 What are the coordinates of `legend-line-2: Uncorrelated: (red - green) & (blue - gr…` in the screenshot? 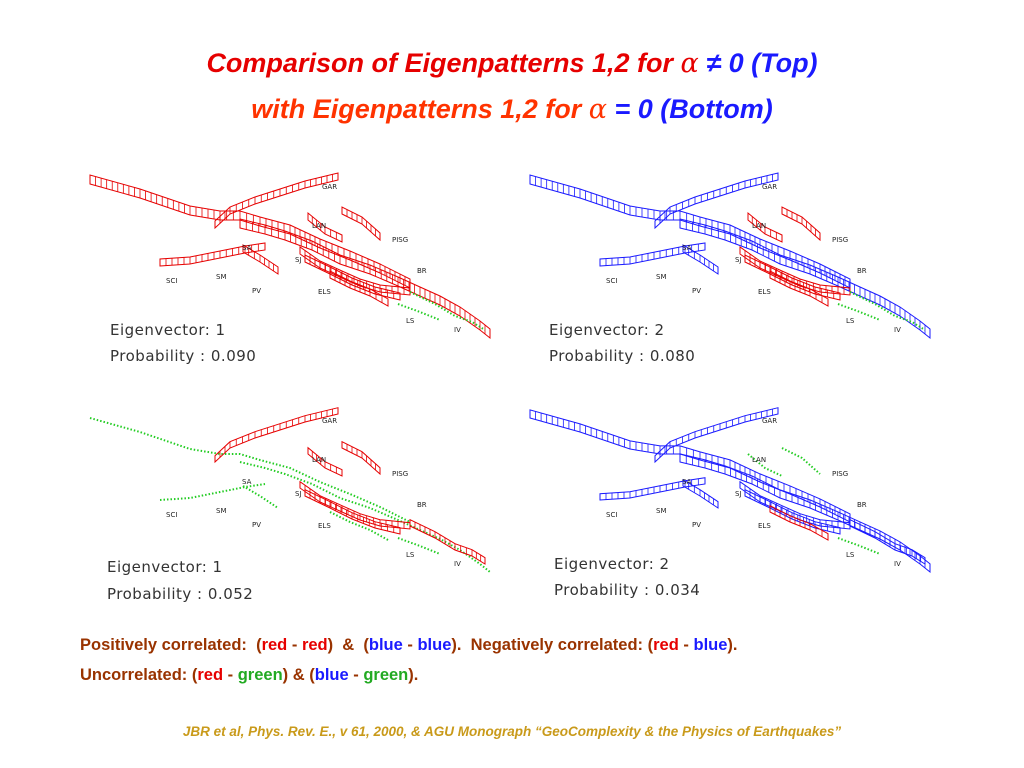 It's located at (249, 675).